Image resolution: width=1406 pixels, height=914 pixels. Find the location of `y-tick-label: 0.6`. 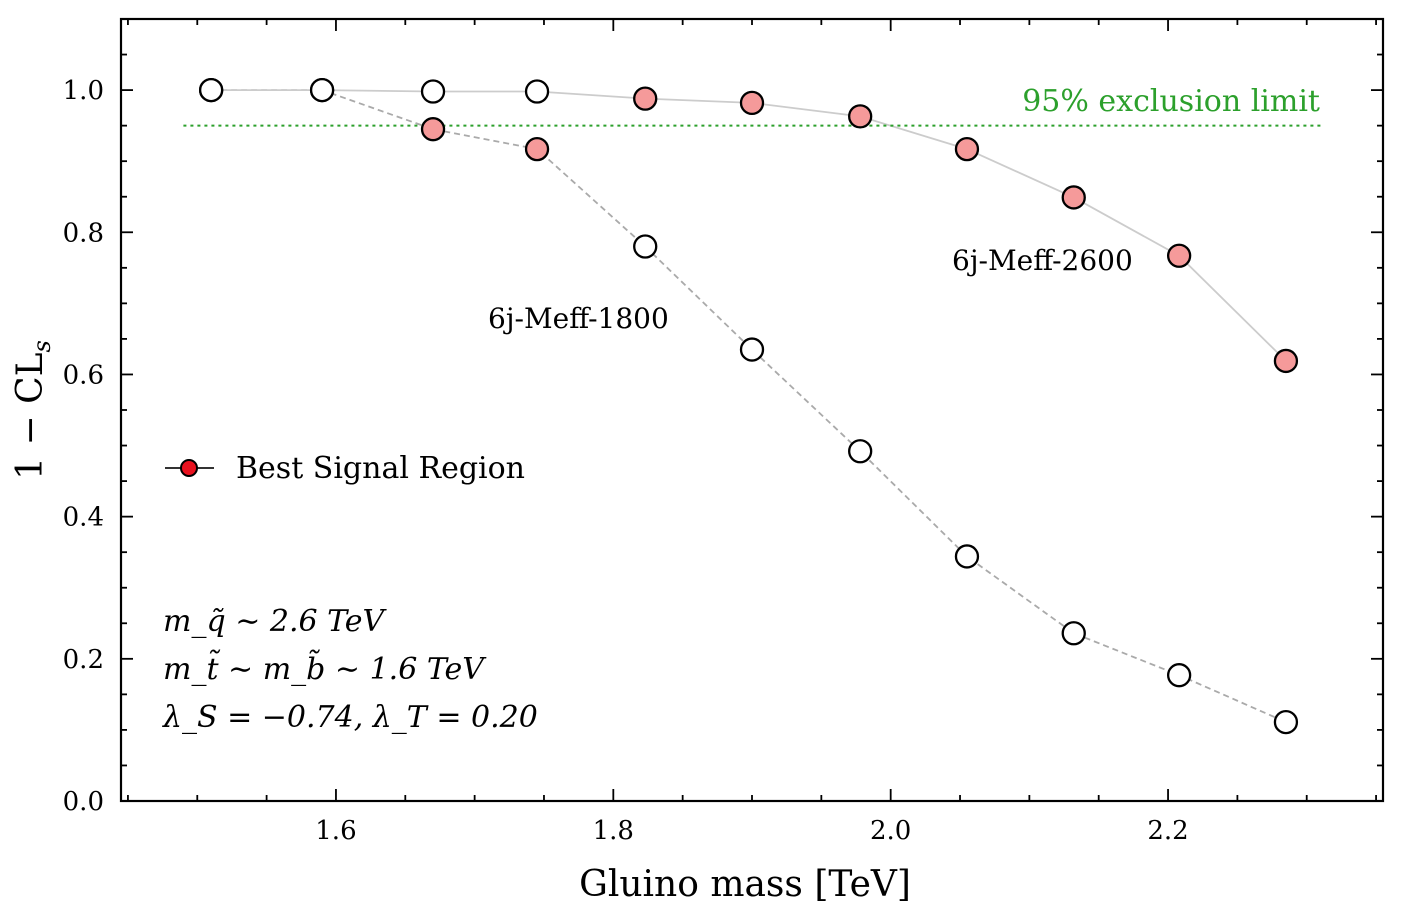

y-tick-label: 0.6 is located at coordinates (83, 375).